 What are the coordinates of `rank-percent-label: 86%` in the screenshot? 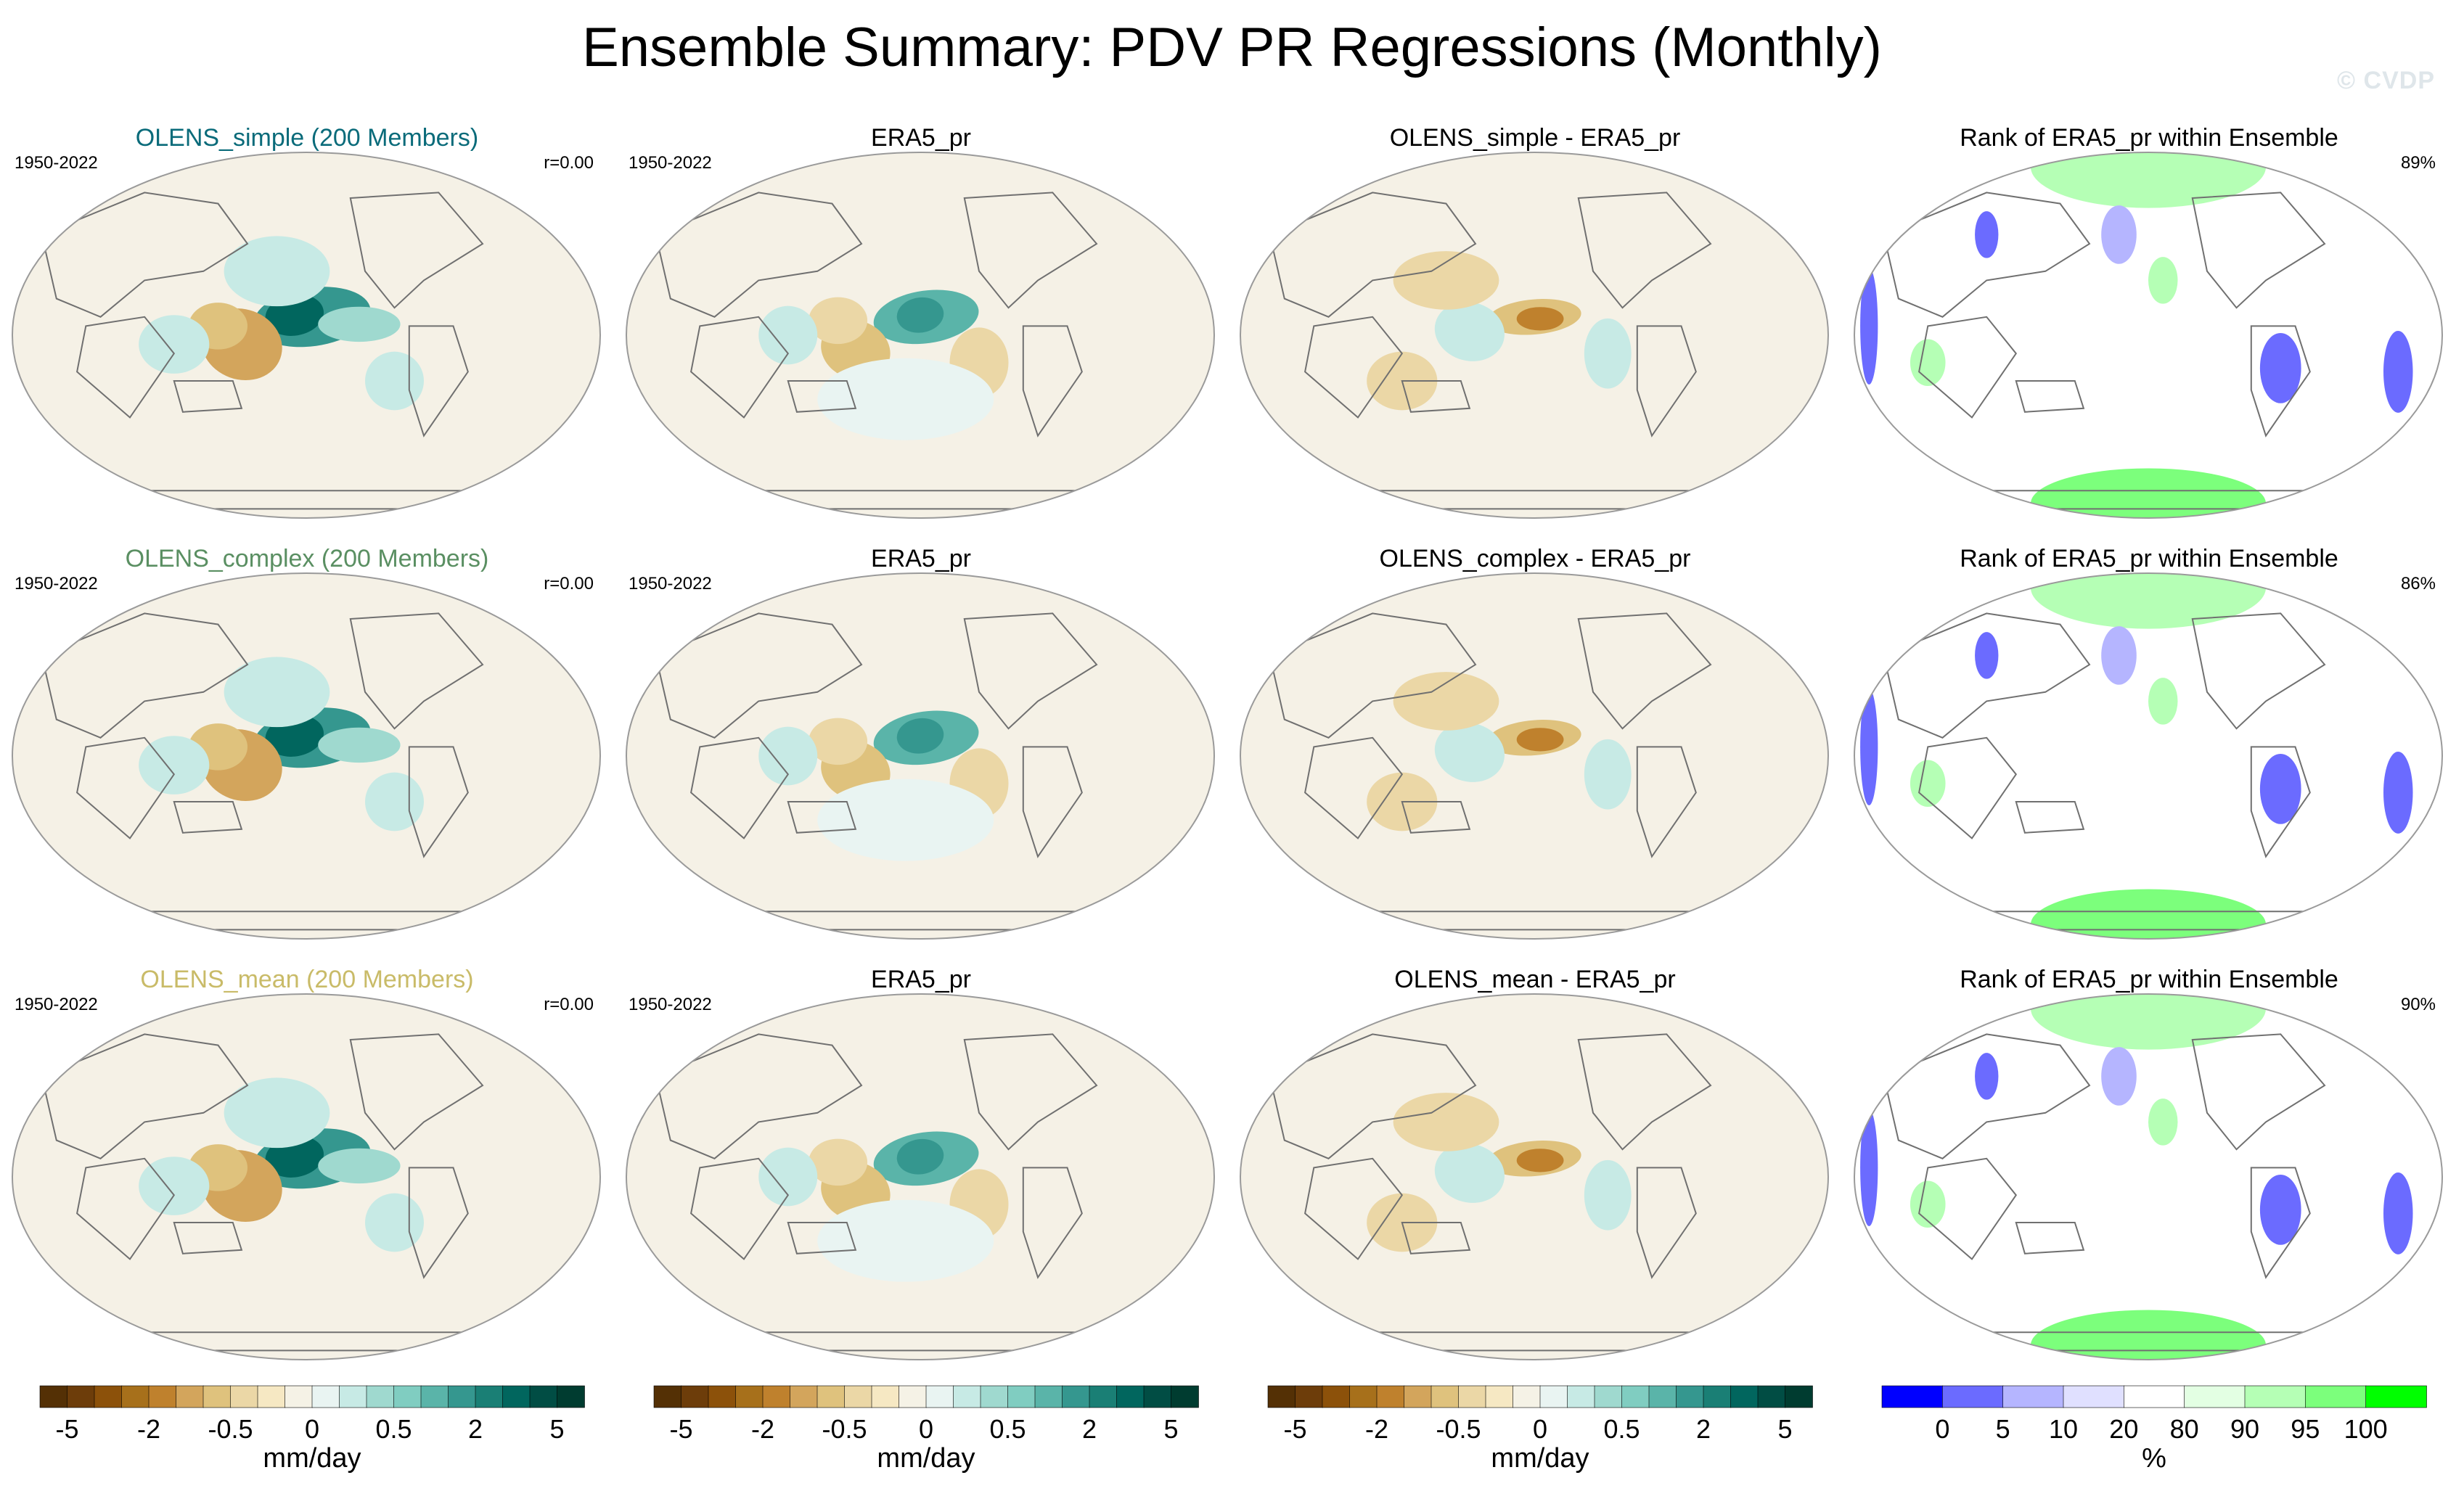 It's located at (2418, 583).